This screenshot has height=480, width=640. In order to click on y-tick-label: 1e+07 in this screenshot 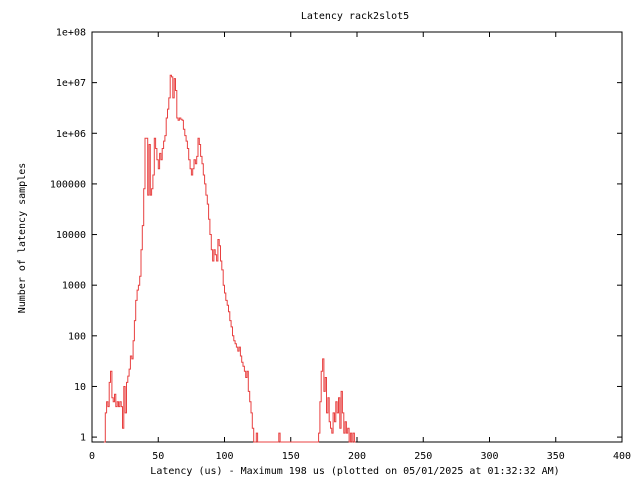, I will do `click(71, 83)`.